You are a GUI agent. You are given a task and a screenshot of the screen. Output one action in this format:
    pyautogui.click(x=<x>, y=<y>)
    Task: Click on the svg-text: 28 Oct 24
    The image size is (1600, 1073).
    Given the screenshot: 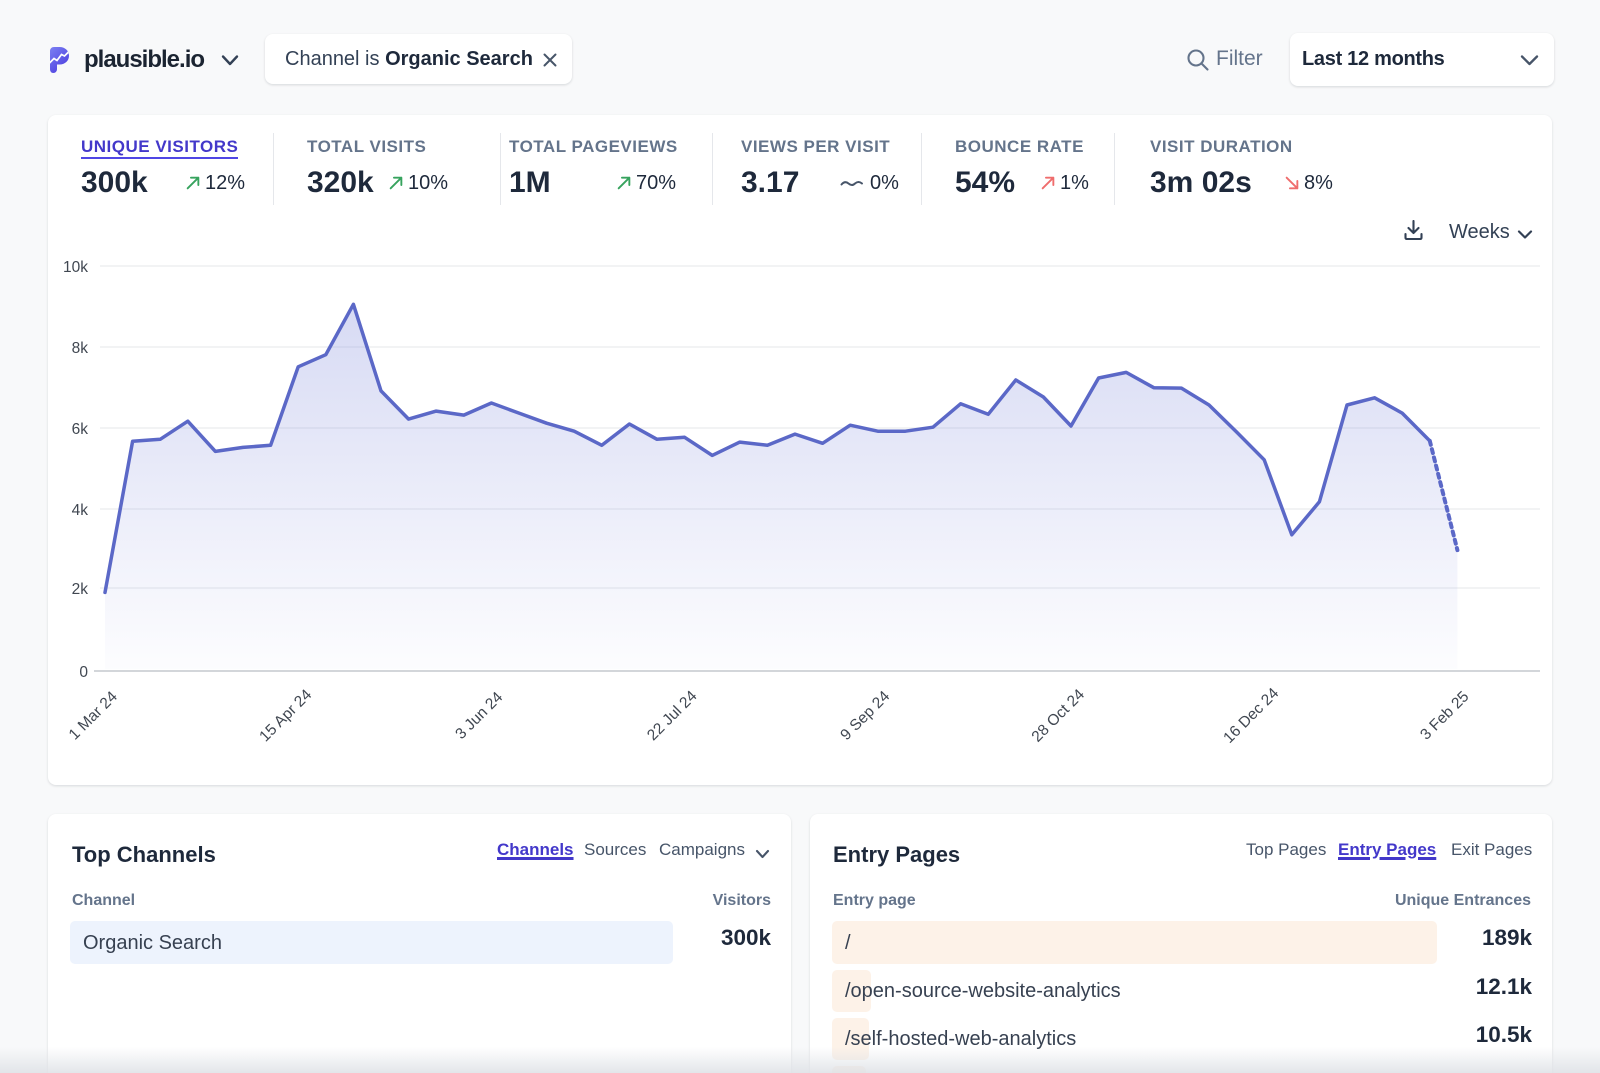 What is the action you would take?
    pyautogui.click(x=1059, y=716)
    